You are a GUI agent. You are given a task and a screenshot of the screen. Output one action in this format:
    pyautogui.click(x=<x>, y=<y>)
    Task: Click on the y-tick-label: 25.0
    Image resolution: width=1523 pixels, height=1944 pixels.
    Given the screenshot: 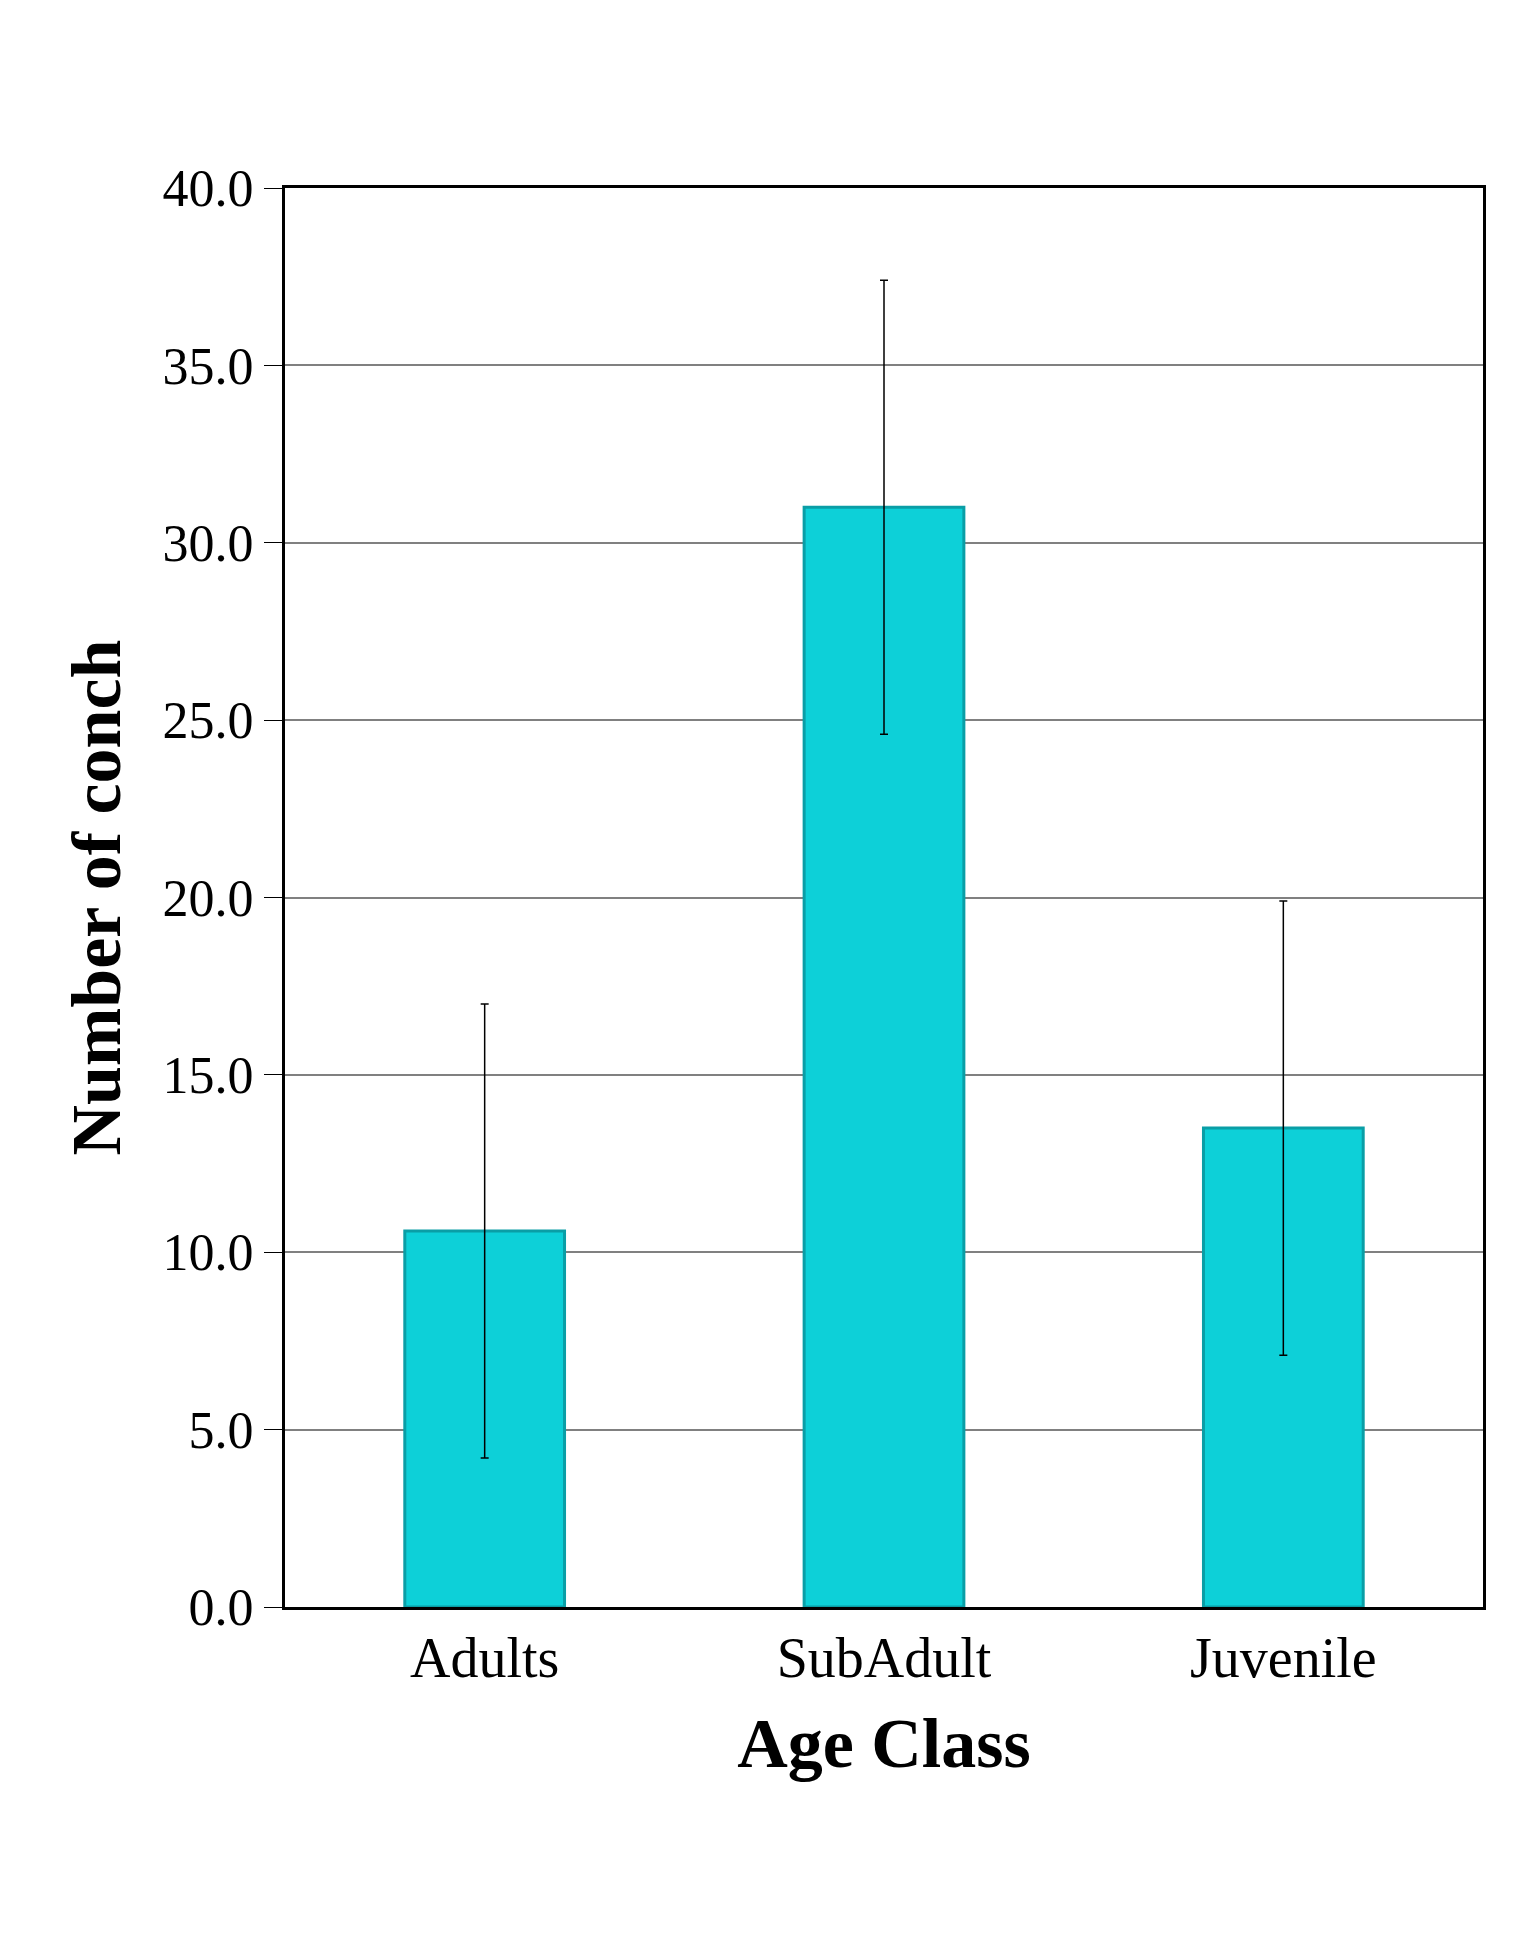 What is the action you would take?
    pyautogui.click(x=208, y=721)
    